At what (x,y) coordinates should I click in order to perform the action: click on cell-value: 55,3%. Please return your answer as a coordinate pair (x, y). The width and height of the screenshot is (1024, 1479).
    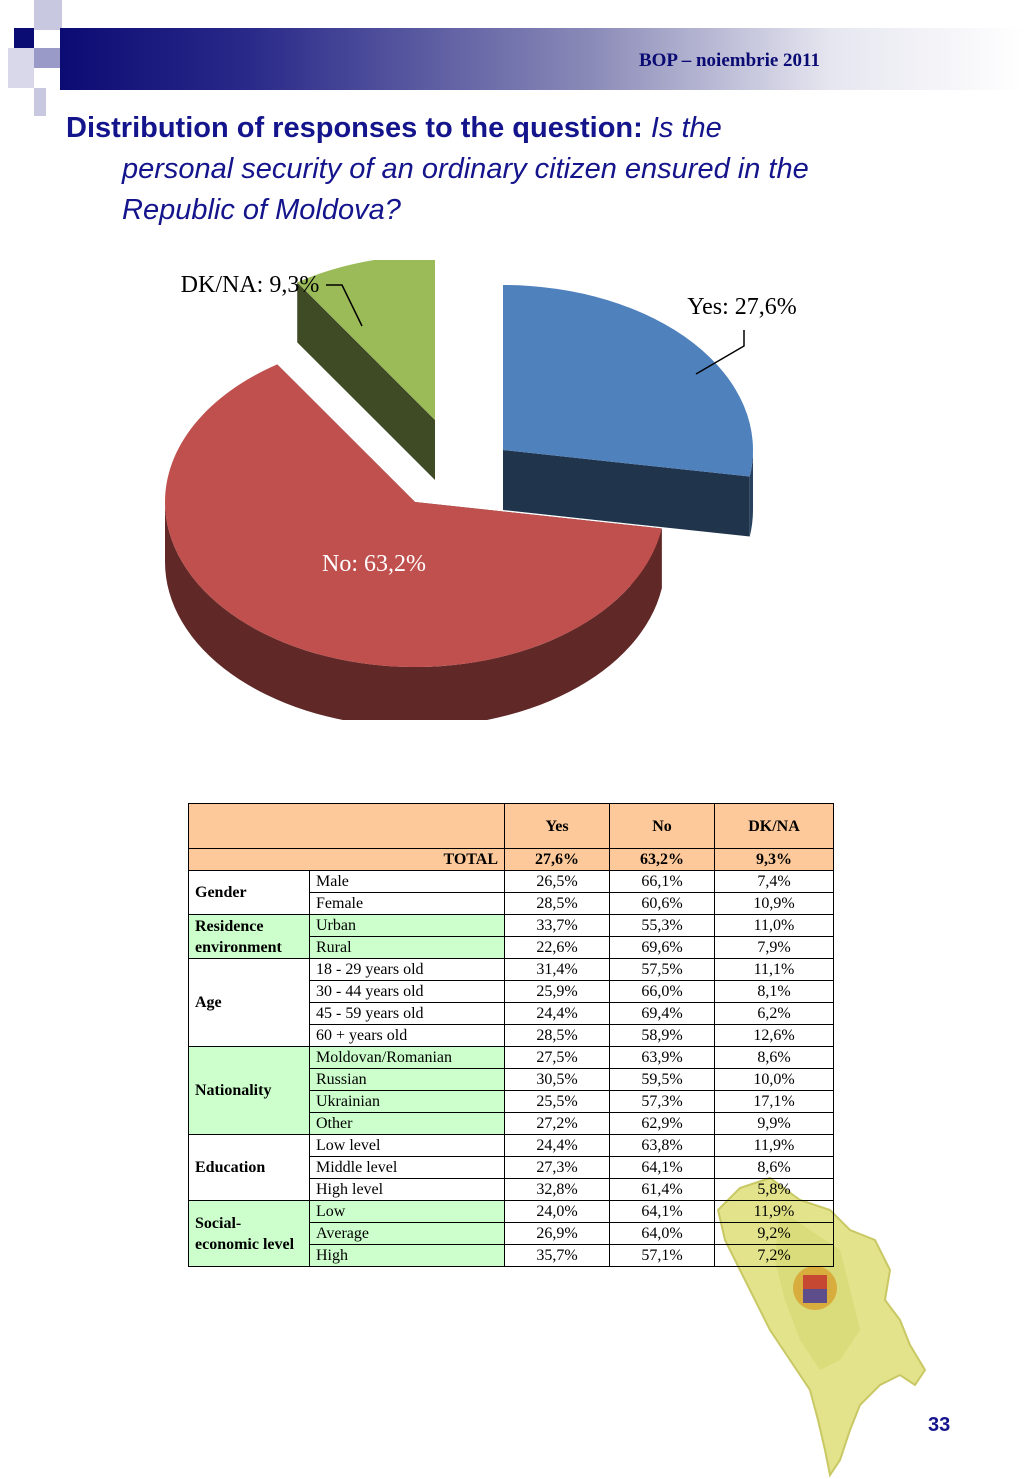
    Looking at the image, I should click on (662, 925).